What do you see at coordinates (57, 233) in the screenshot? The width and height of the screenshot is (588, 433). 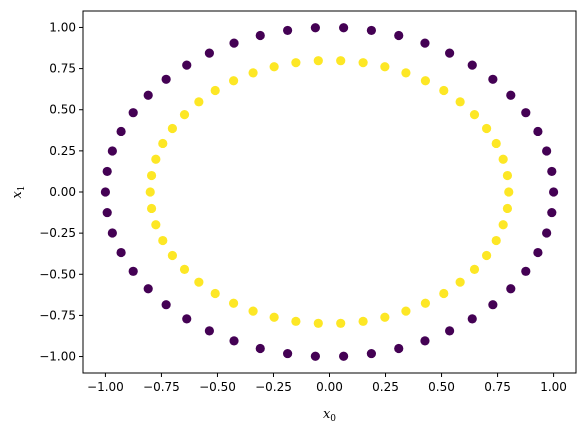 I see `y-tick-label: −0.25` at bounding box center [57, 233].